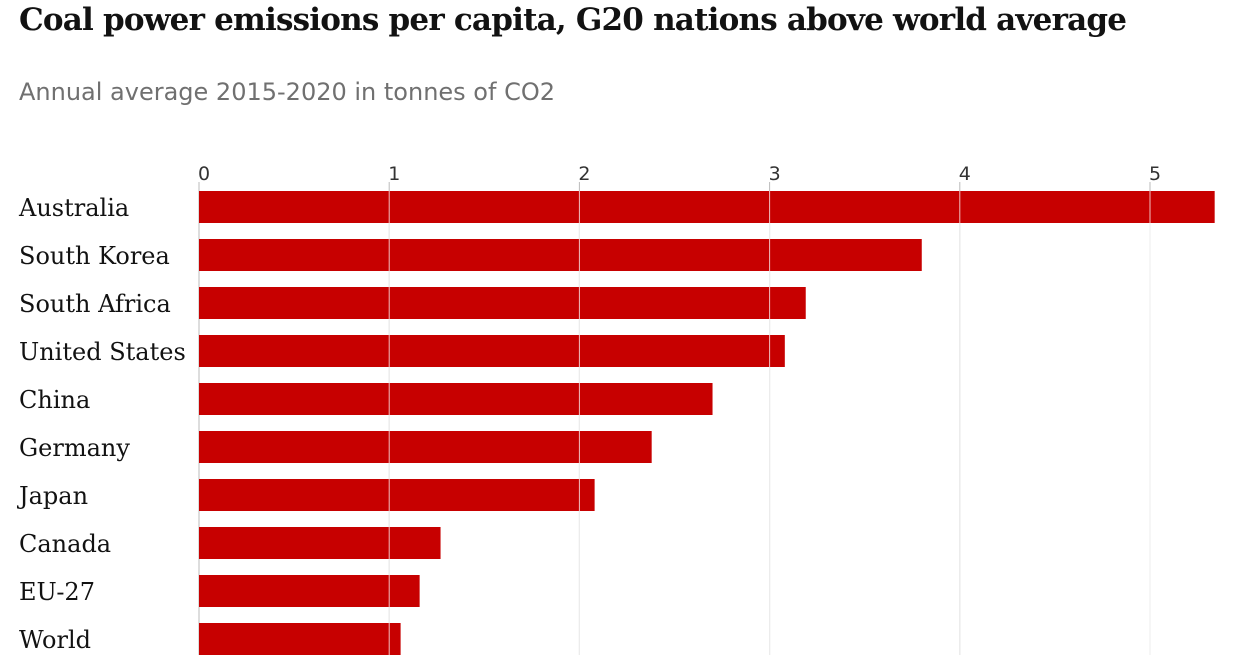 This screenshot has width=1248, height=671. What do you see at coordinates (94, 256) in the screenshot?
I see `category-label-south-korea: South Korea` at bounding box center [94, 256].